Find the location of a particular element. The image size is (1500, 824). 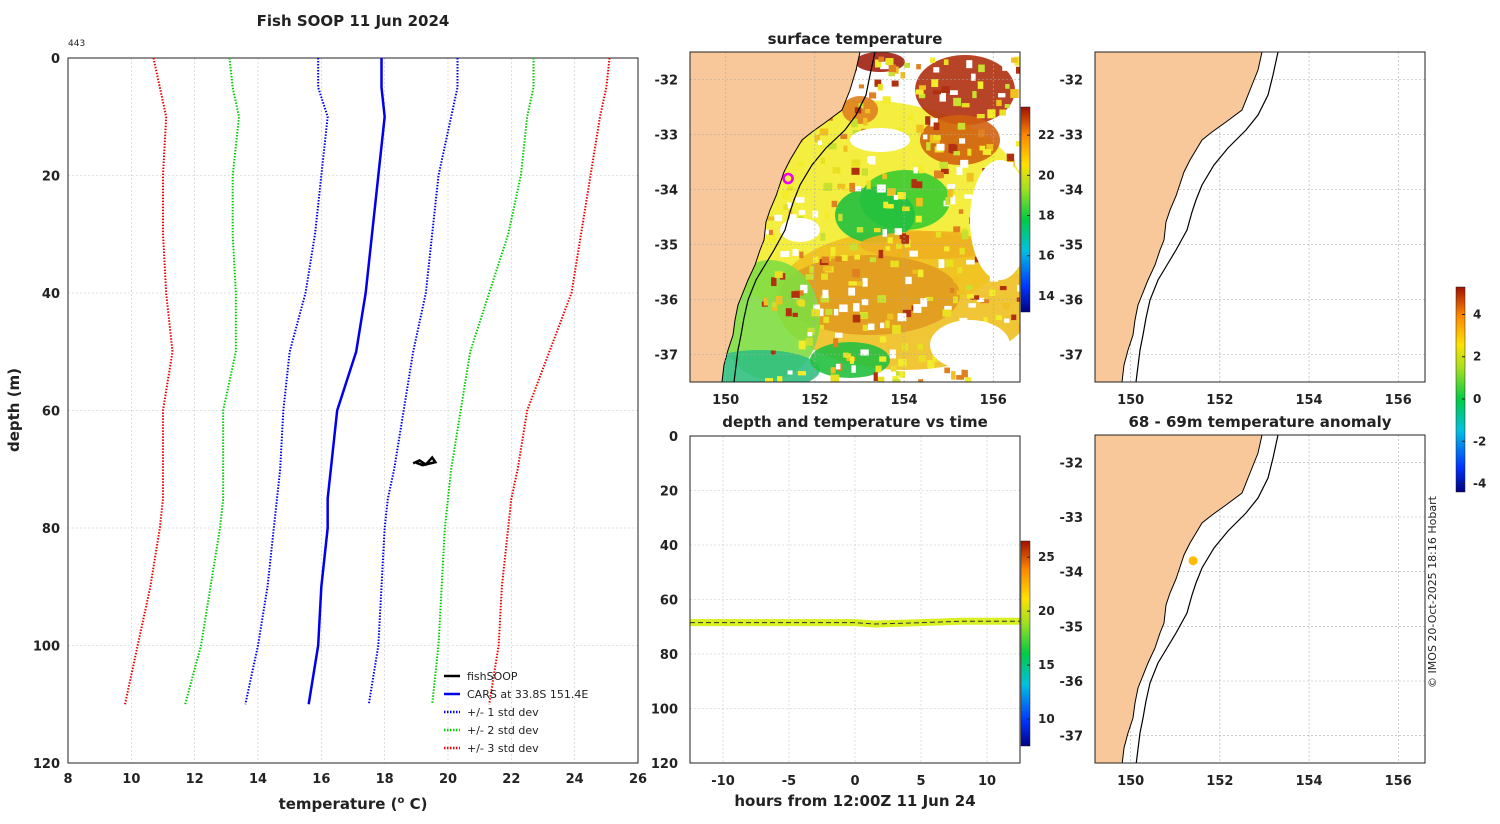

depth-time-grid is located at coordinates (855, 599).